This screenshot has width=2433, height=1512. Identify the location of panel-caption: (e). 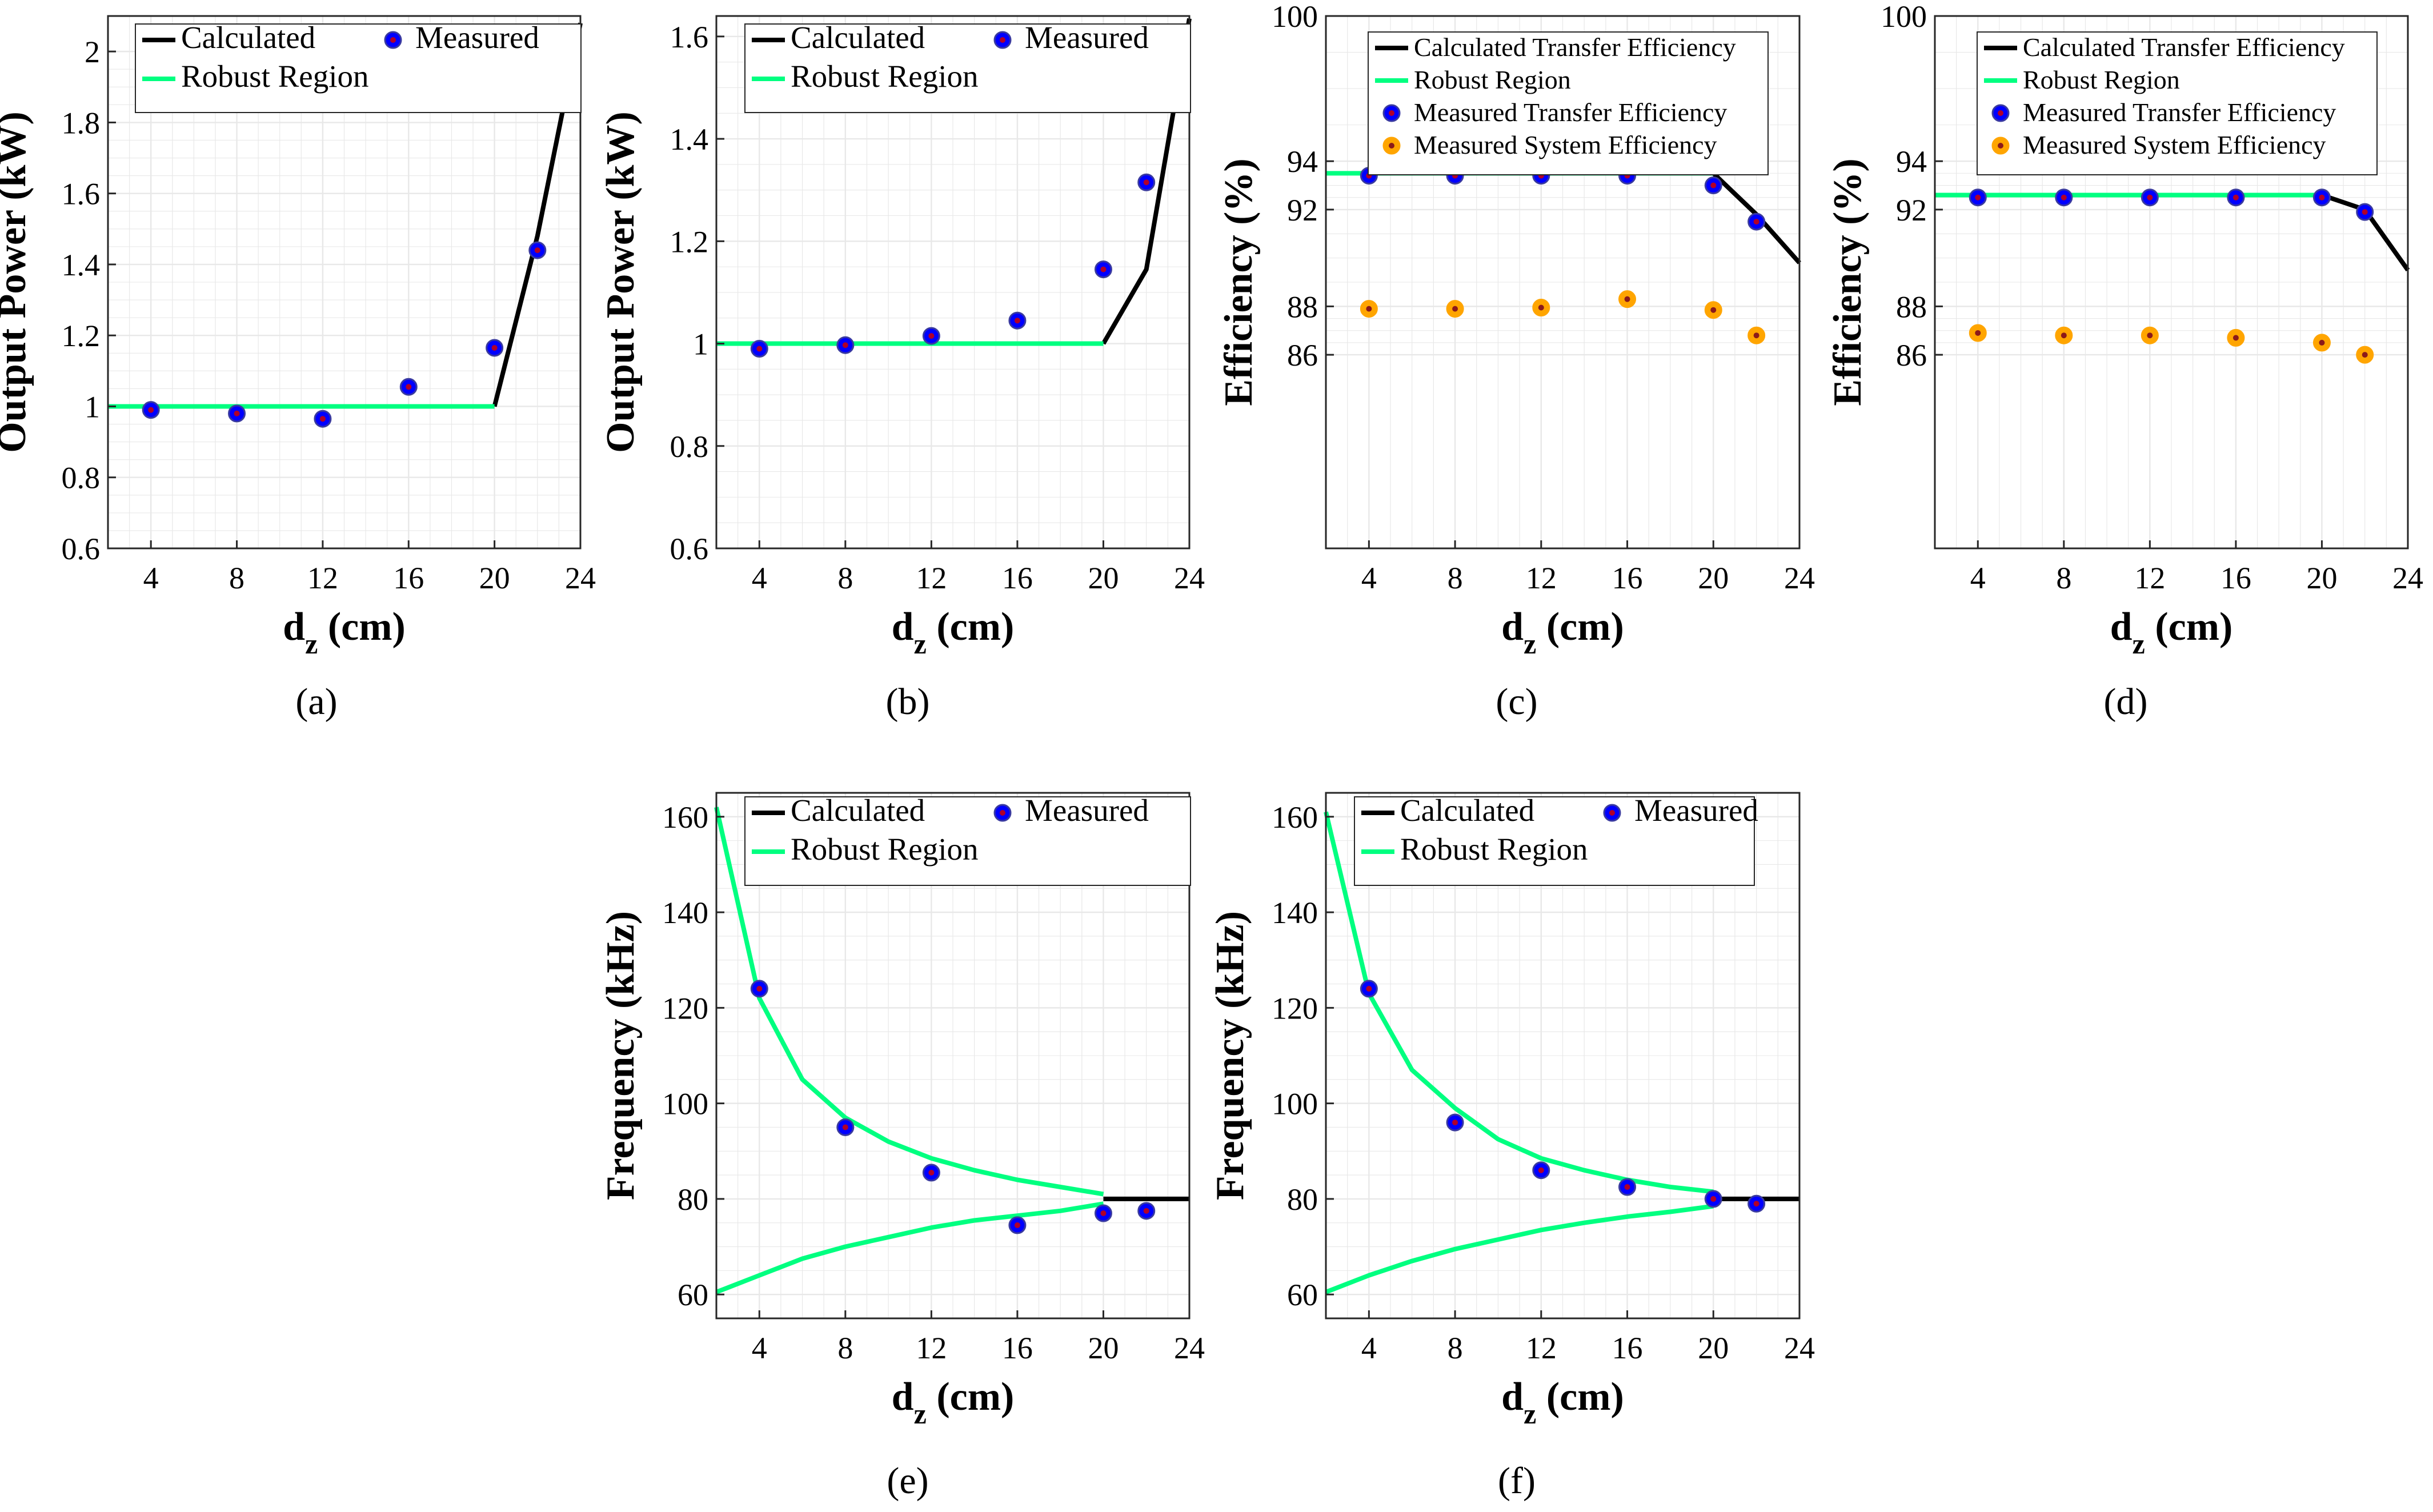
(908, 1481).